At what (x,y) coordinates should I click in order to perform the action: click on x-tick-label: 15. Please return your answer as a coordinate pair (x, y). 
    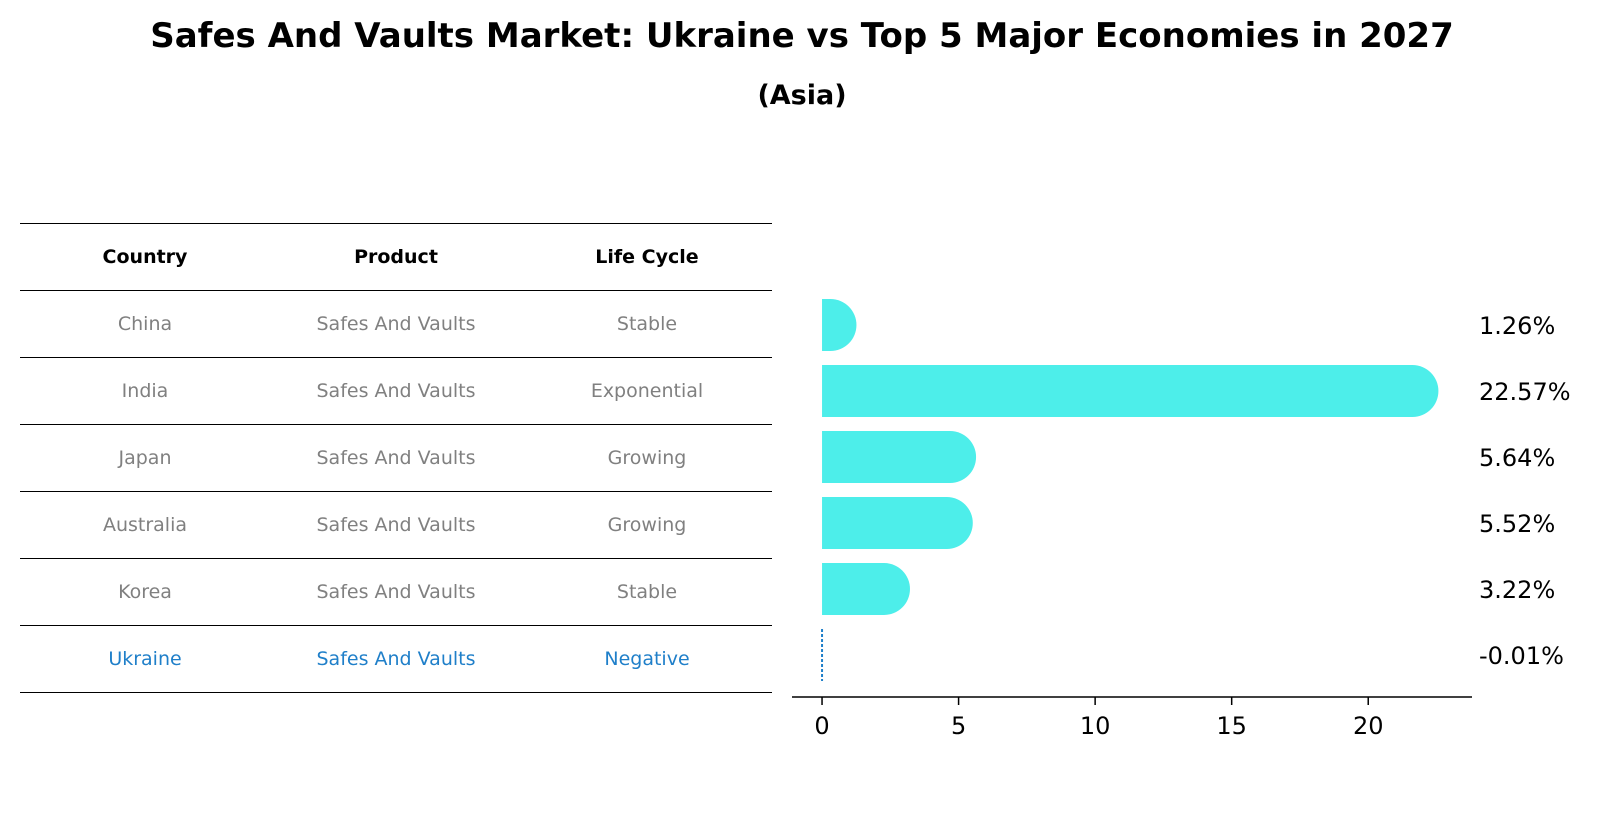
    Looking at the image, I should click on (1231, 726).